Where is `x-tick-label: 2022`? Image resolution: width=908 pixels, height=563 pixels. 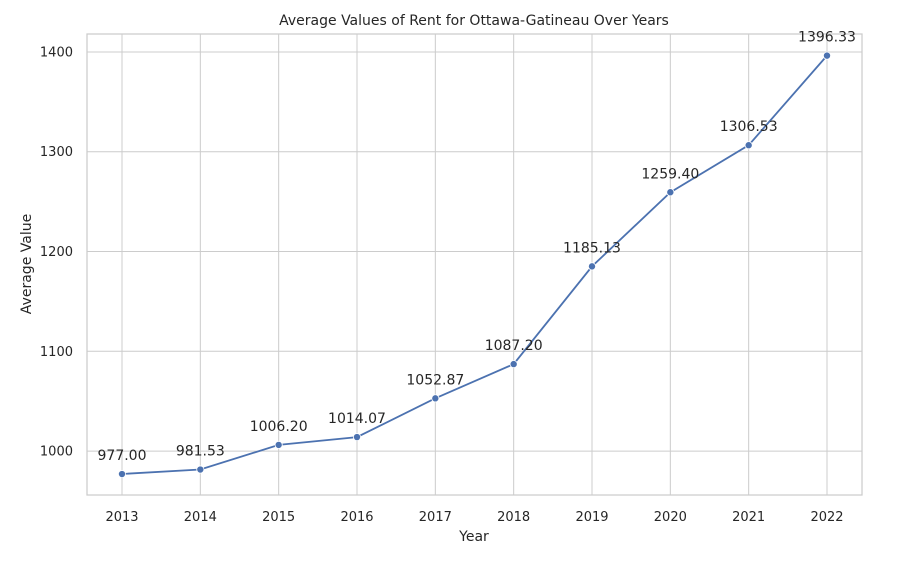
x-tick-label: 2022 is located at coordinates (826, 517).